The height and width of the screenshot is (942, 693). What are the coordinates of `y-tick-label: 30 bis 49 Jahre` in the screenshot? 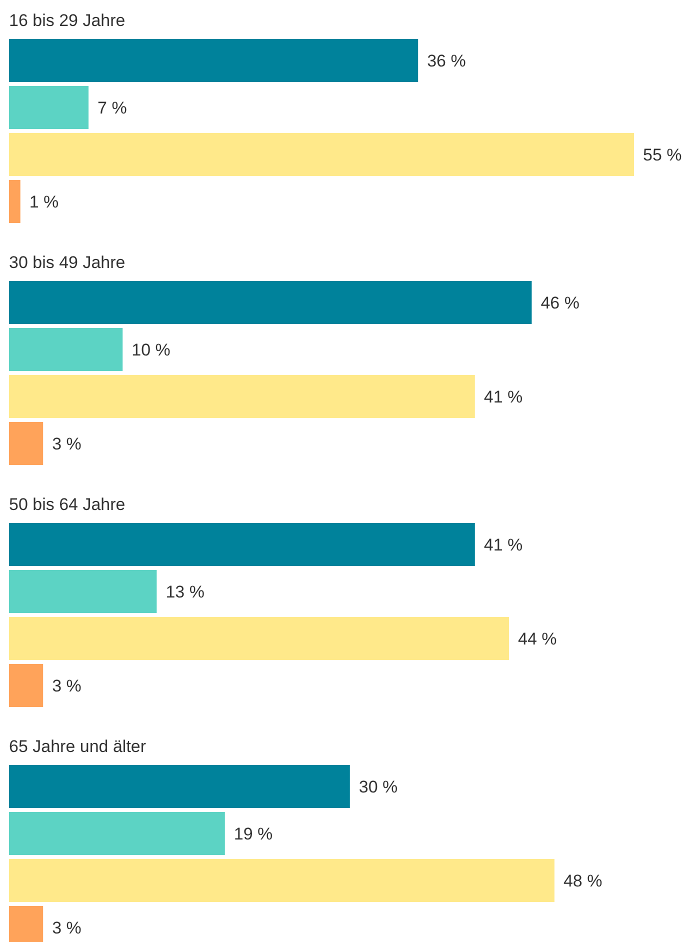 It's located at (67, 262).